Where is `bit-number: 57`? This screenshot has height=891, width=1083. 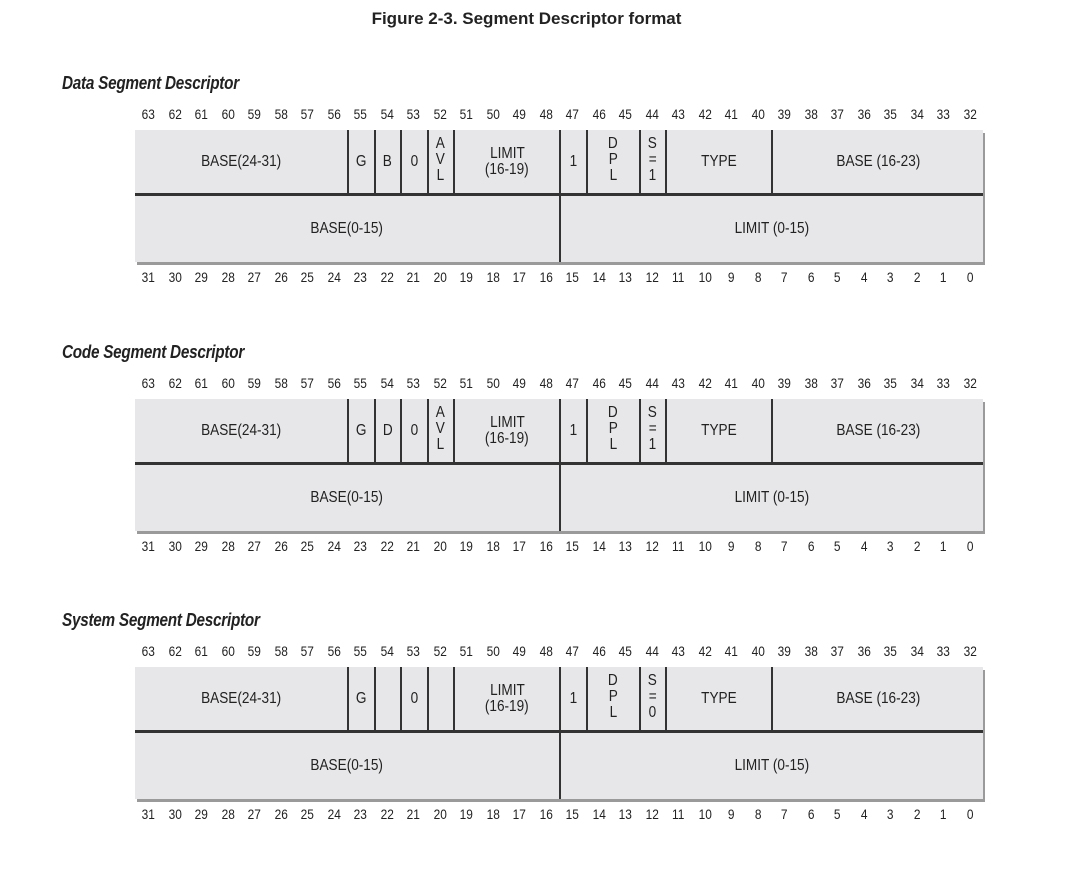
bit-number: 57 is located at coordinates (307, 651).